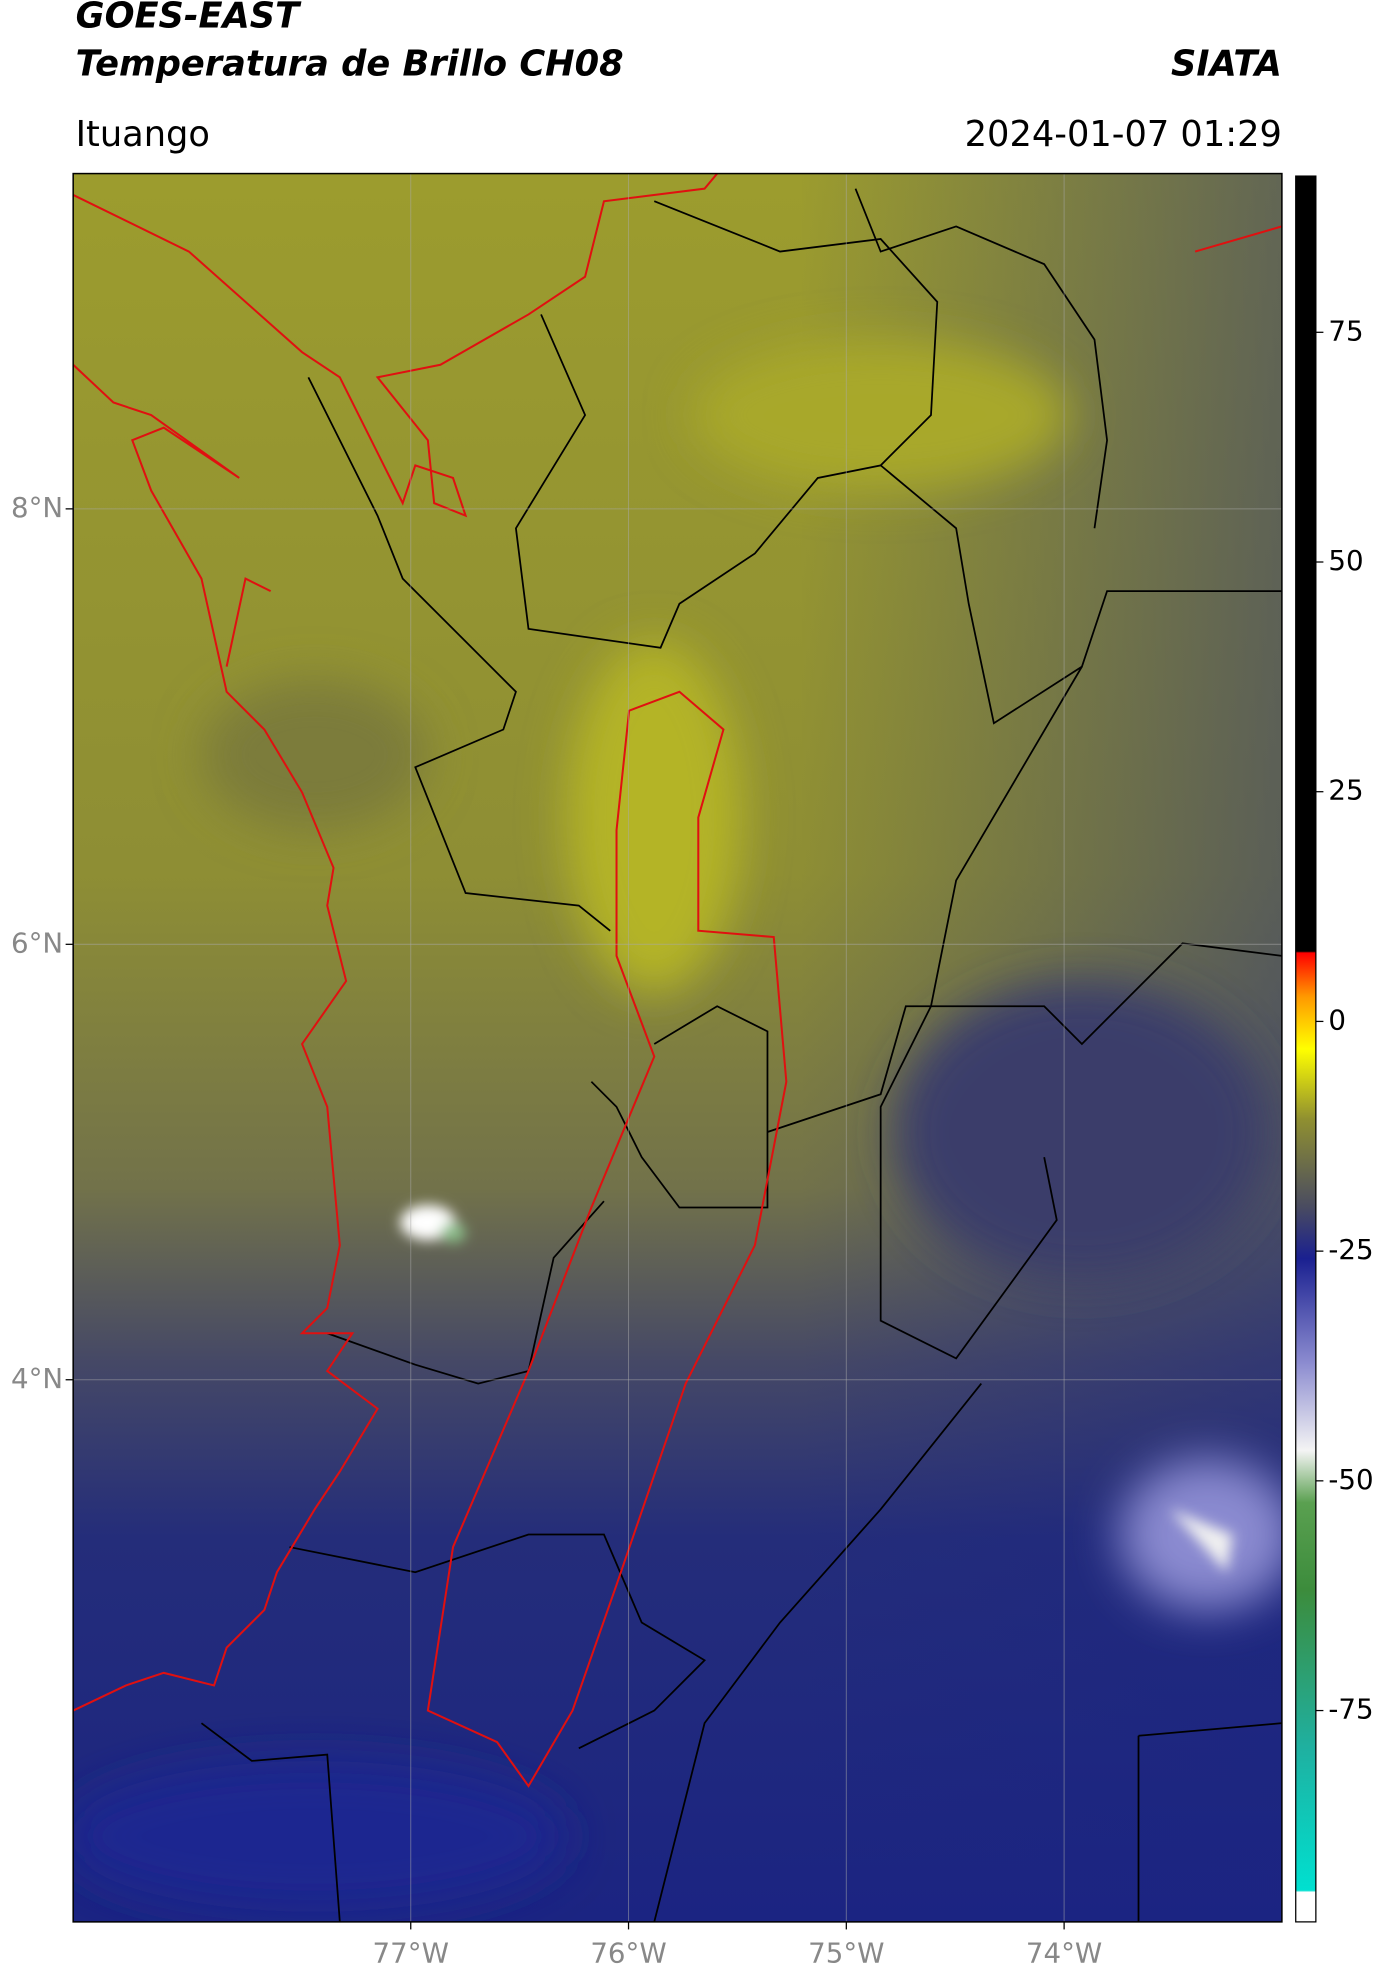 Image resolution: width=1384 pixels, height=1981 pixels. I want to click on x-tick-label: 74°W, so click(1064, 1953).